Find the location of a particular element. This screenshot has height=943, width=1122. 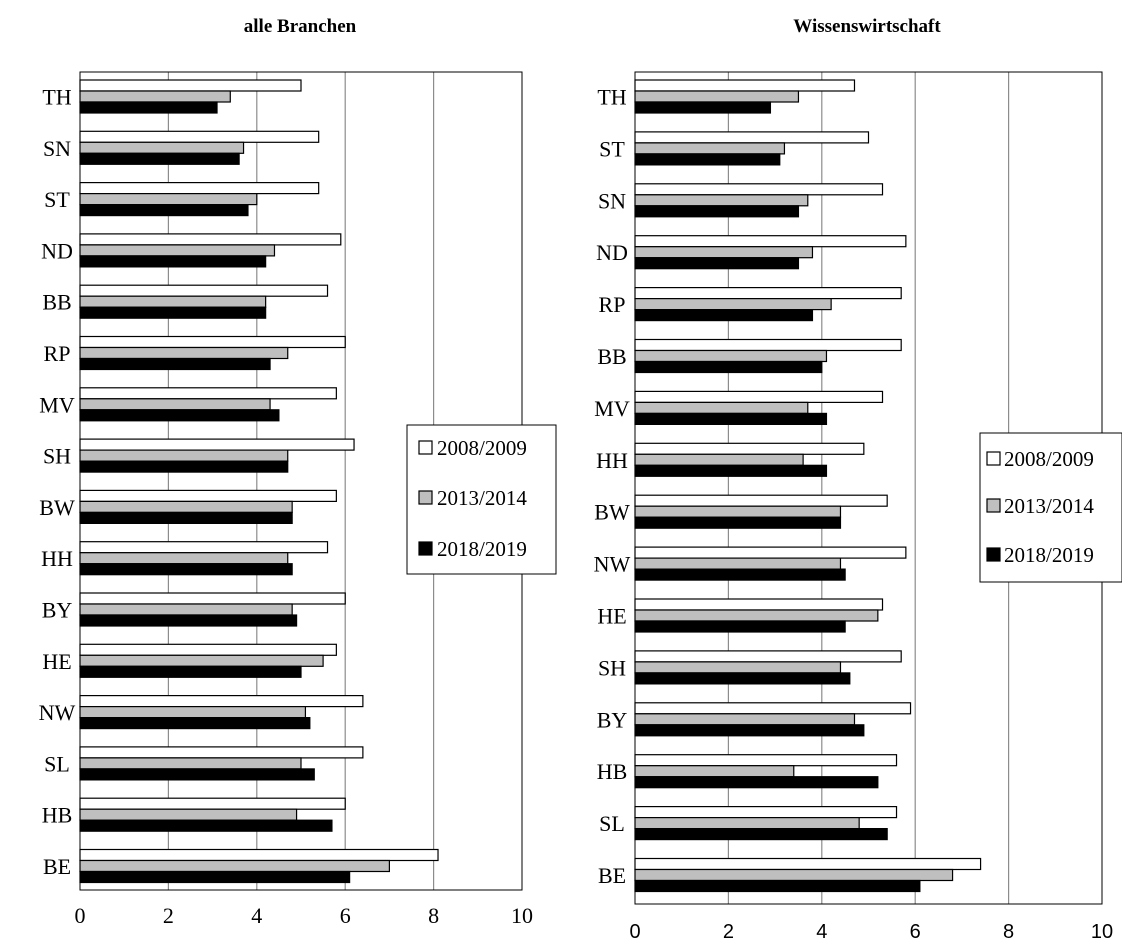

bar-st-2018-2019 is located at coordinates (707, 159).